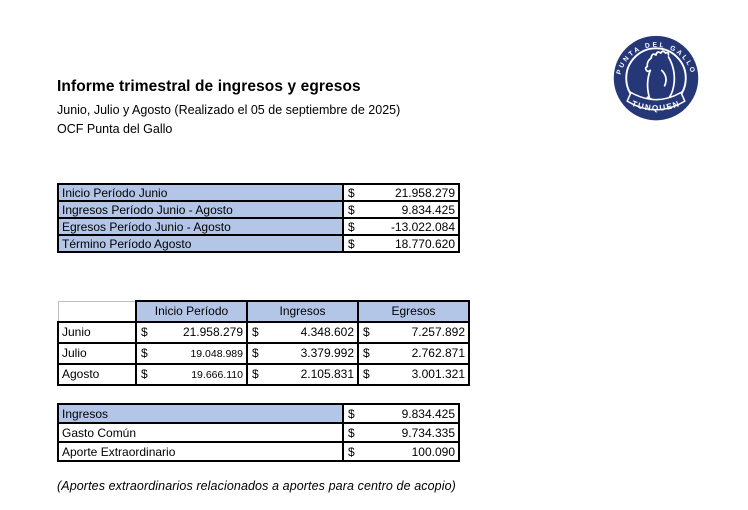 The height and width of the screenshot is (510, 748). I want to click on inicio-cell: $21.958.279, so click(191, 332).